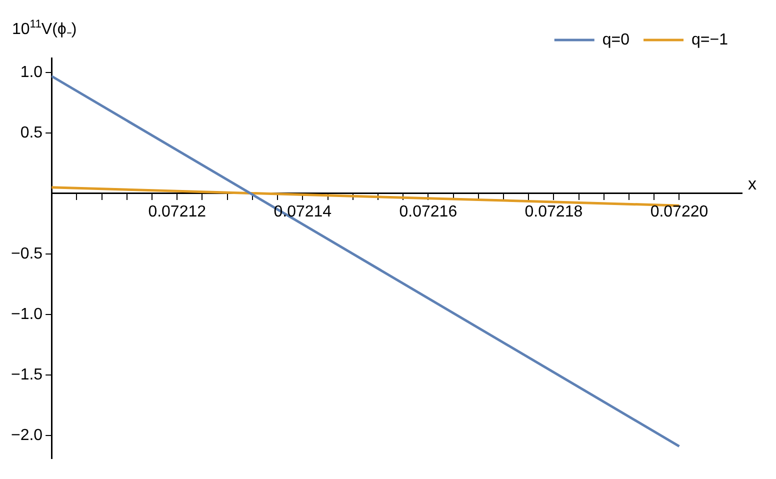  What do you see at coordinates (31, 133) in the screenshot?
I see `y-tick-label: 0.5` at bounding box center [31, 133].